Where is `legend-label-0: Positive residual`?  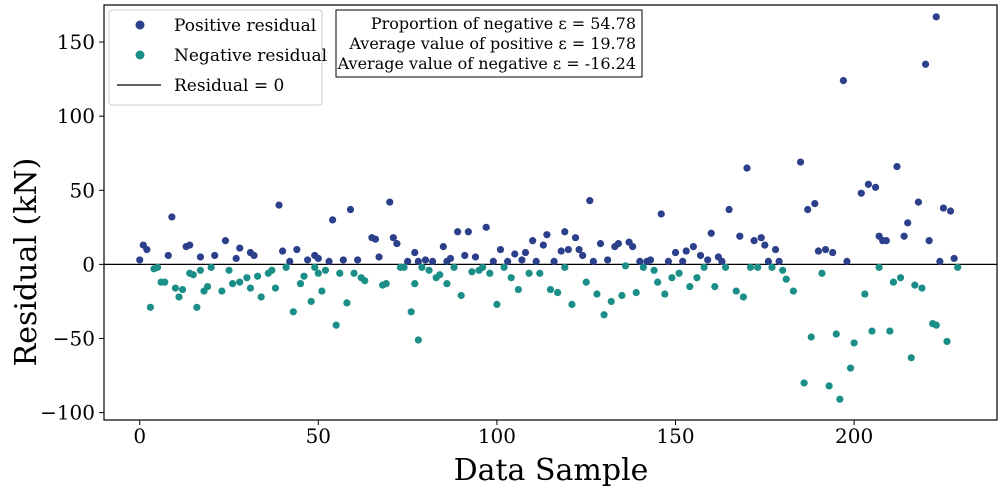 legend-label-0: Positive residual is located at coordinates (245, 26).